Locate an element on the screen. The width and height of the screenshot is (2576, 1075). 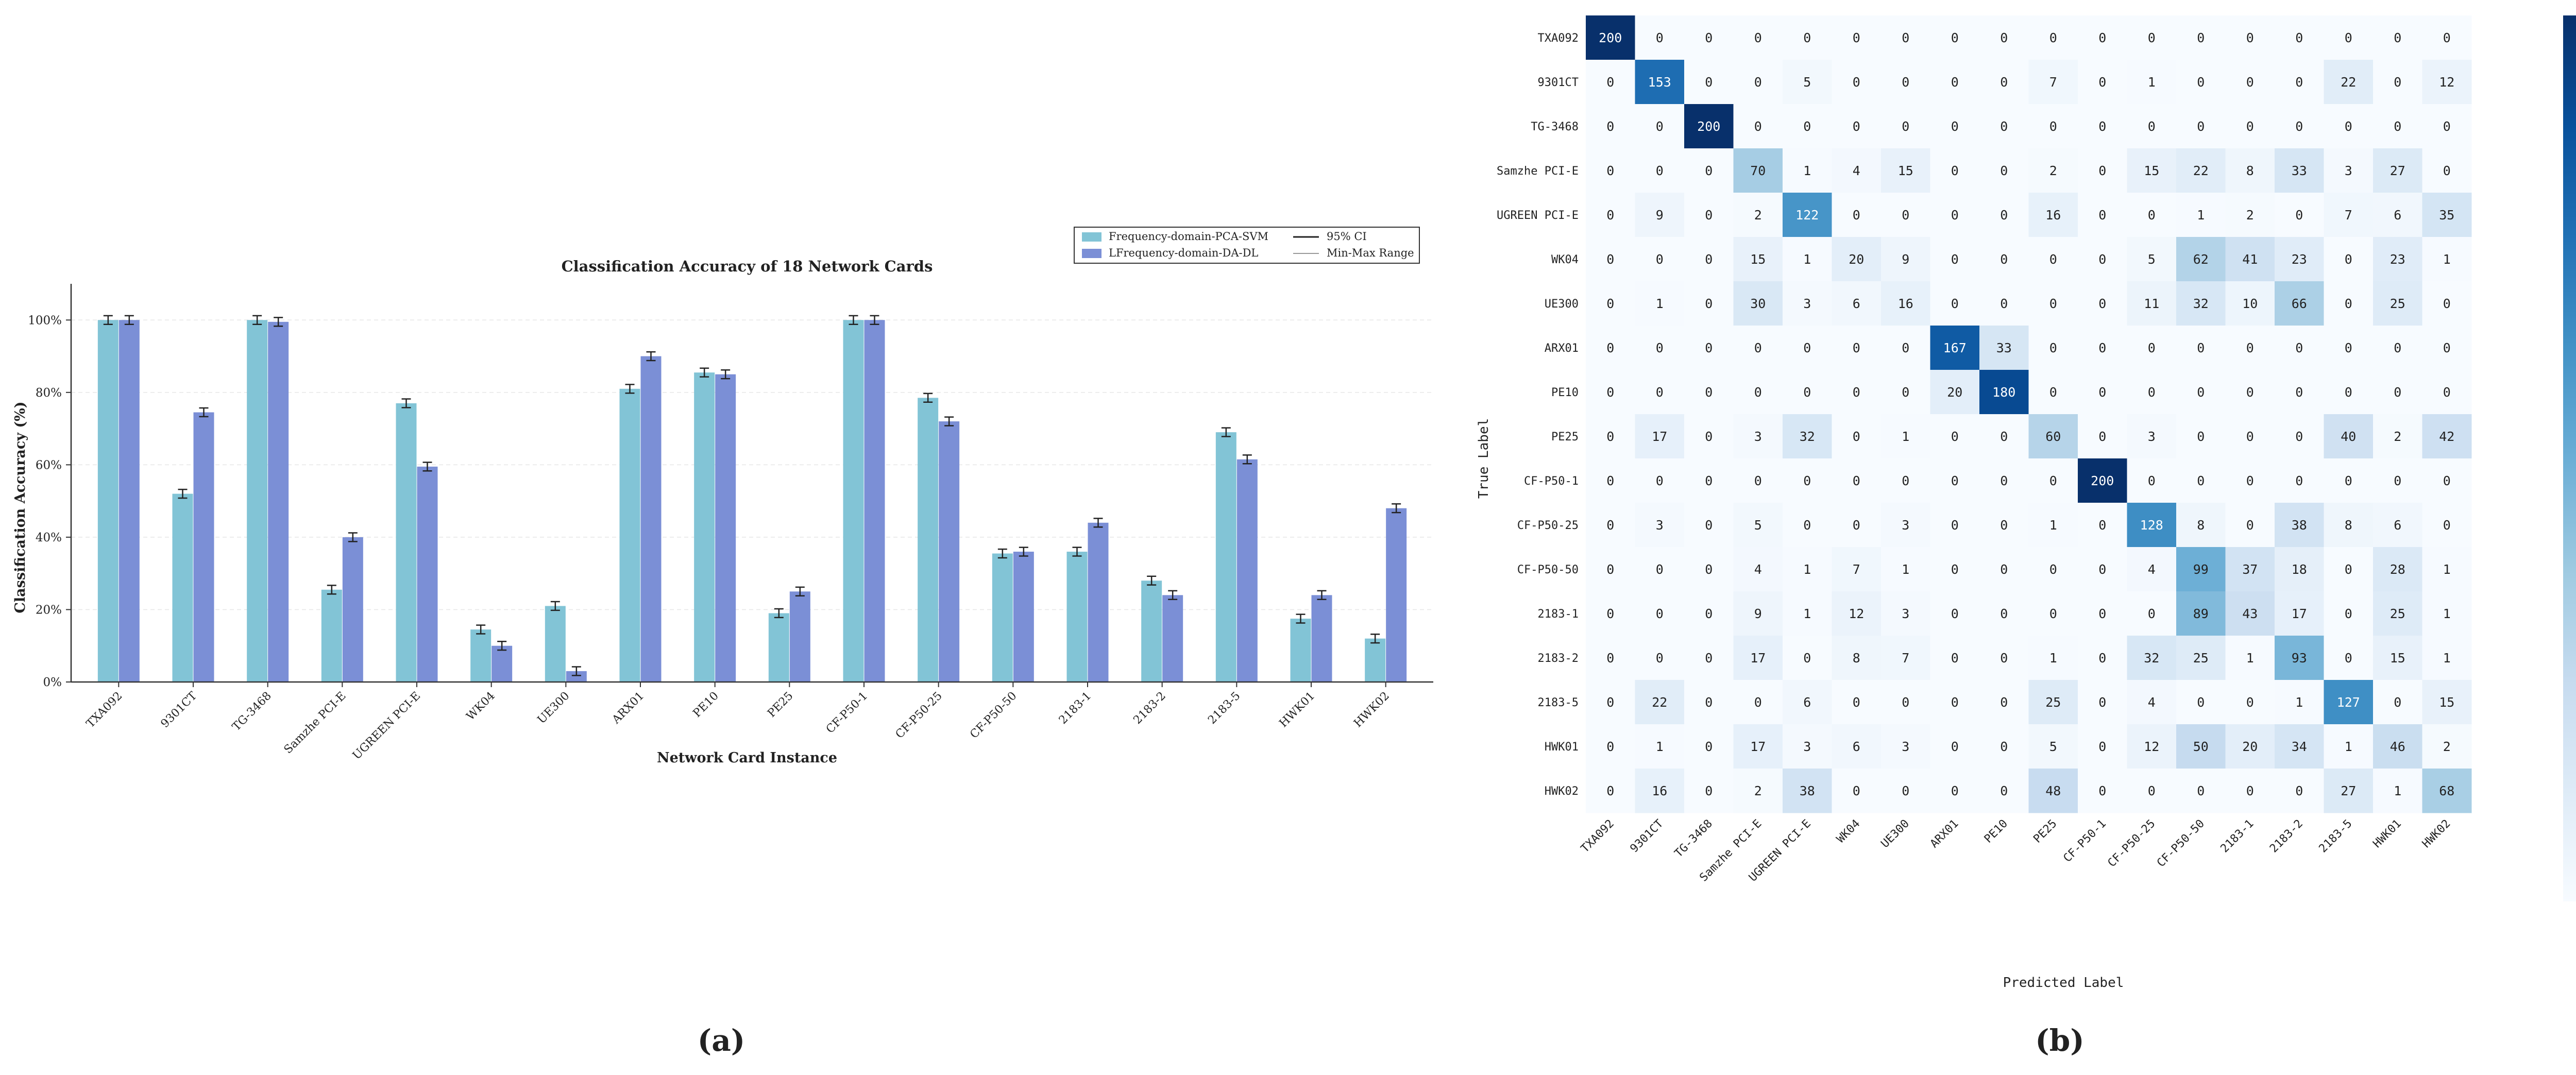
heatmap-cell-value: 153 is located at coordinates (1659, 82).